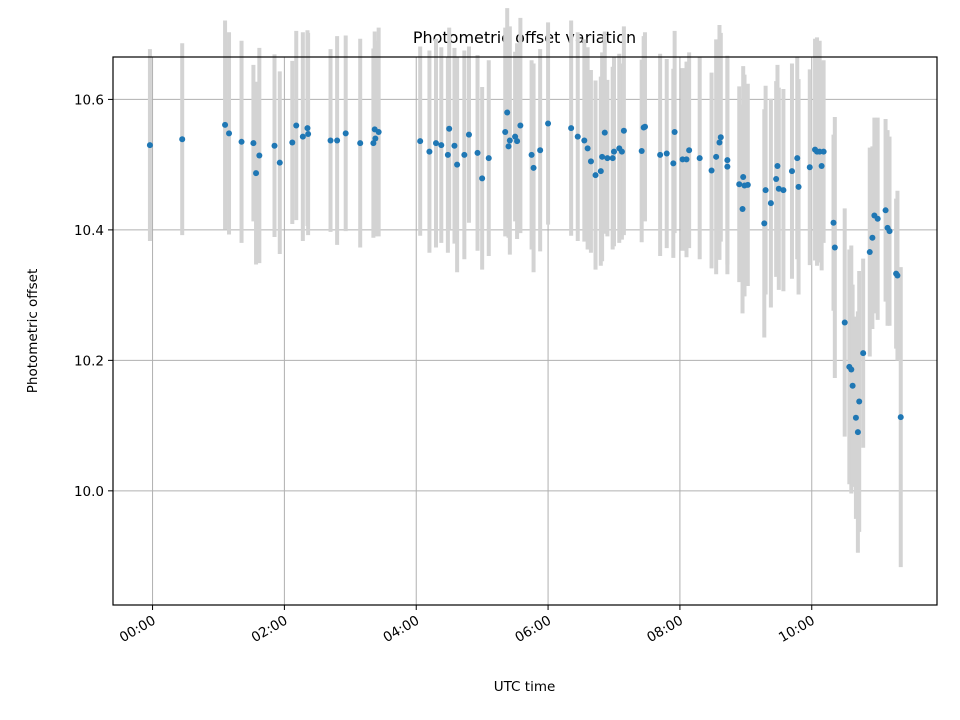 The height and width of the screenshot is (720, 960). I want to click on y-ticks: 10.0 10.2 10.4 10.6, so click(93, 296).